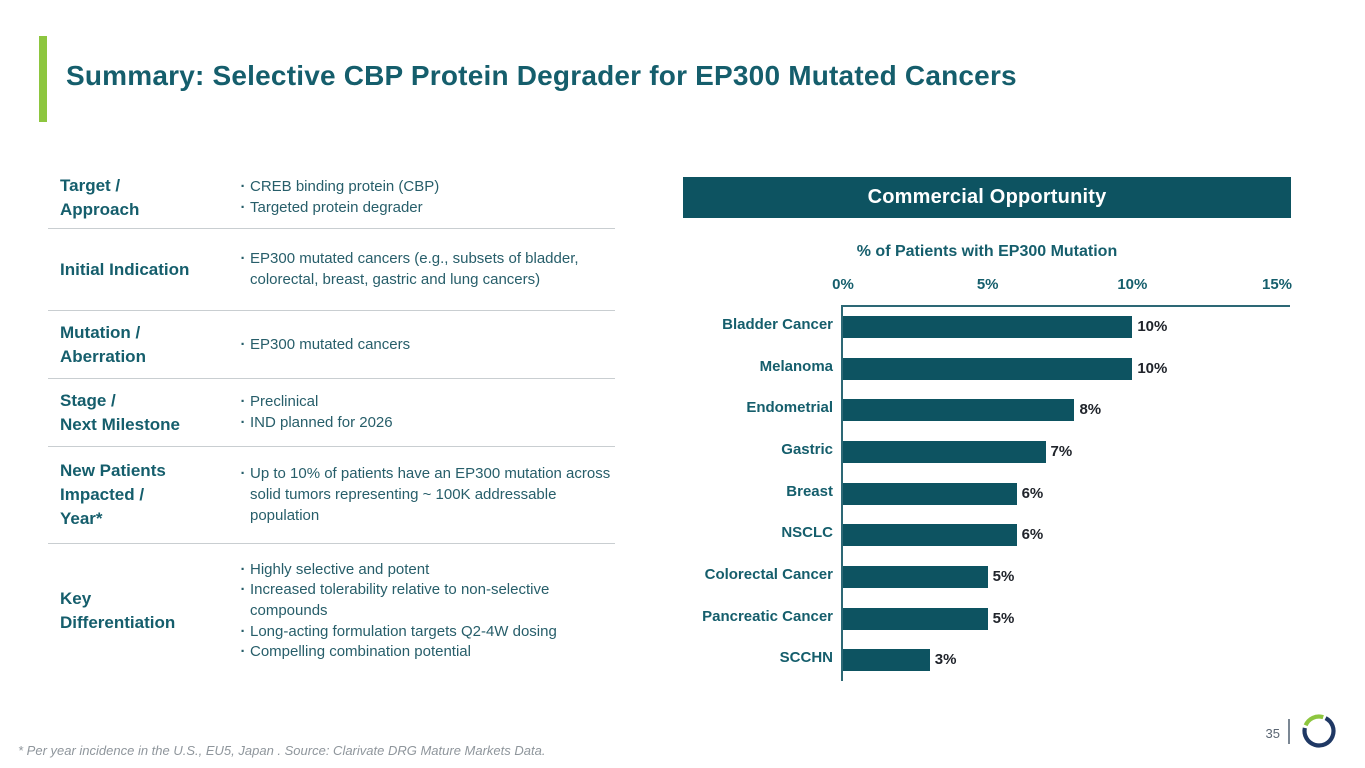  I want to click on title-accent-bar, so click(43, 79).